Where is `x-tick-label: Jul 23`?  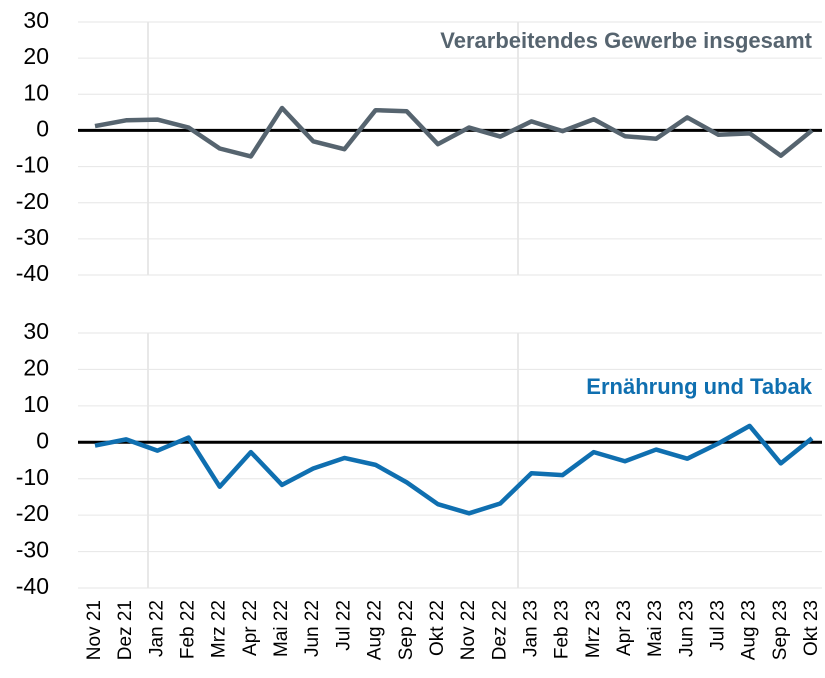
x-tick-label: Jul 23 is located at coordinates (717, 625).